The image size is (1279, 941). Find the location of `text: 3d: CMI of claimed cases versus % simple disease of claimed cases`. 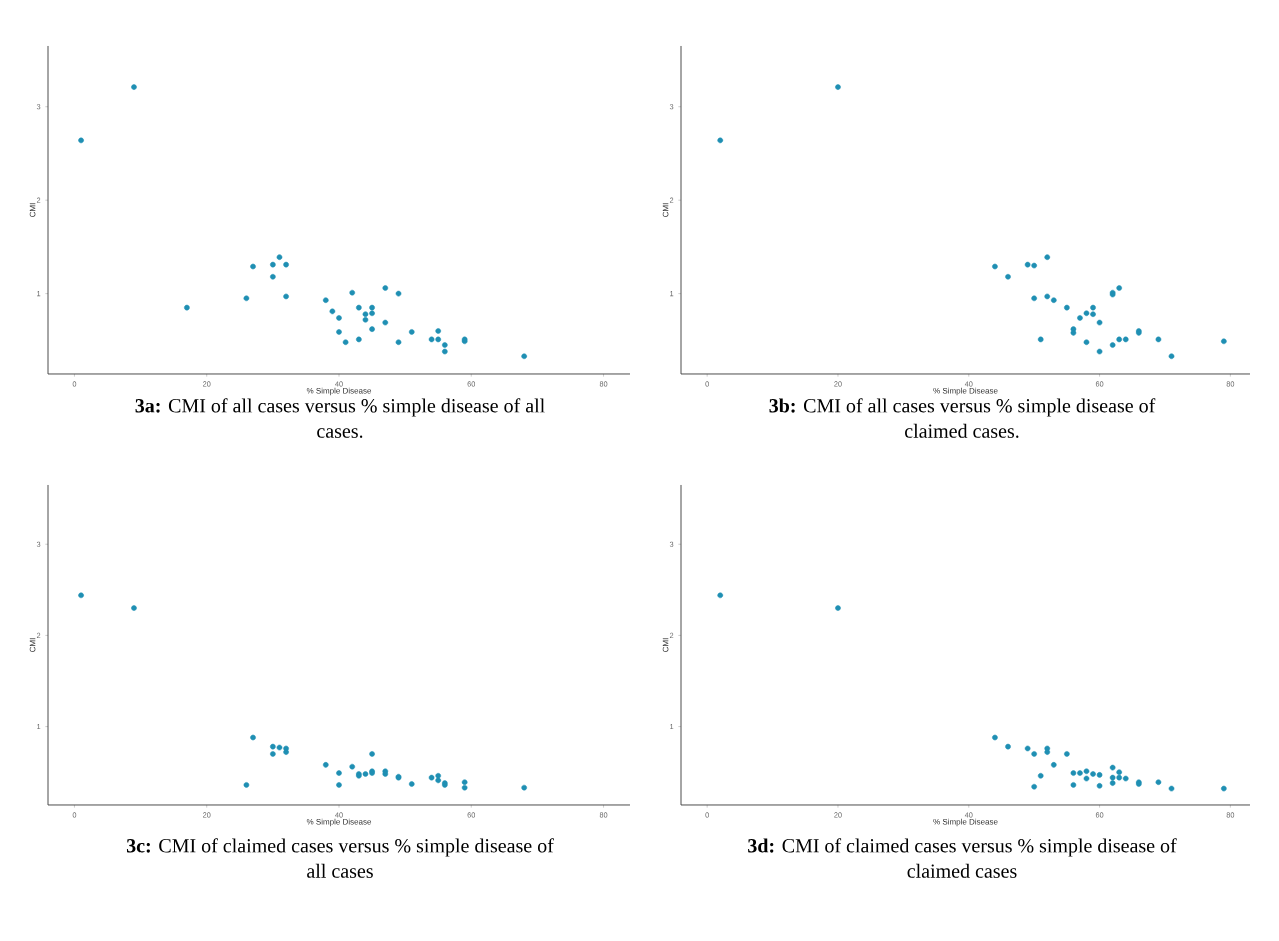

text: 3d: CMI of claimed cases versus % simple disease of claimed cases is located at coordinates (962, 858).